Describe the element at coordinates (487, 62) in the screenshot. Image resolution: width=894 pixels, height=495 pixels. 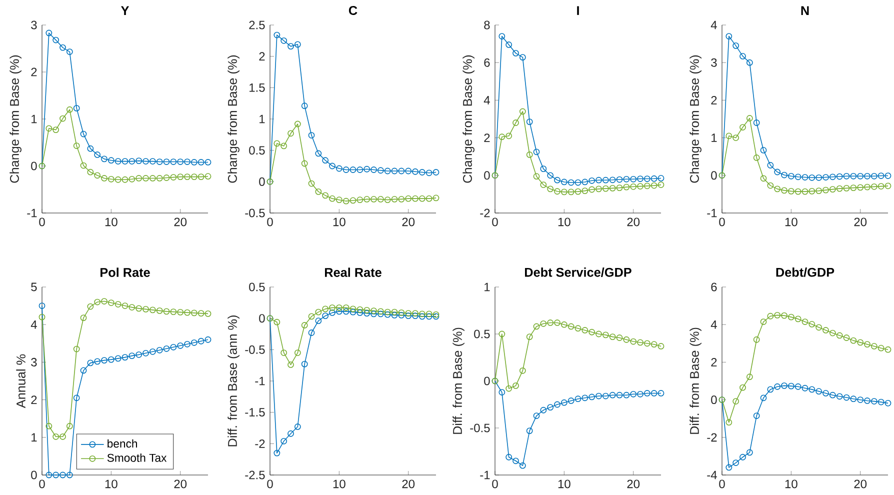
I see `y-tick-label: 6` at that location.